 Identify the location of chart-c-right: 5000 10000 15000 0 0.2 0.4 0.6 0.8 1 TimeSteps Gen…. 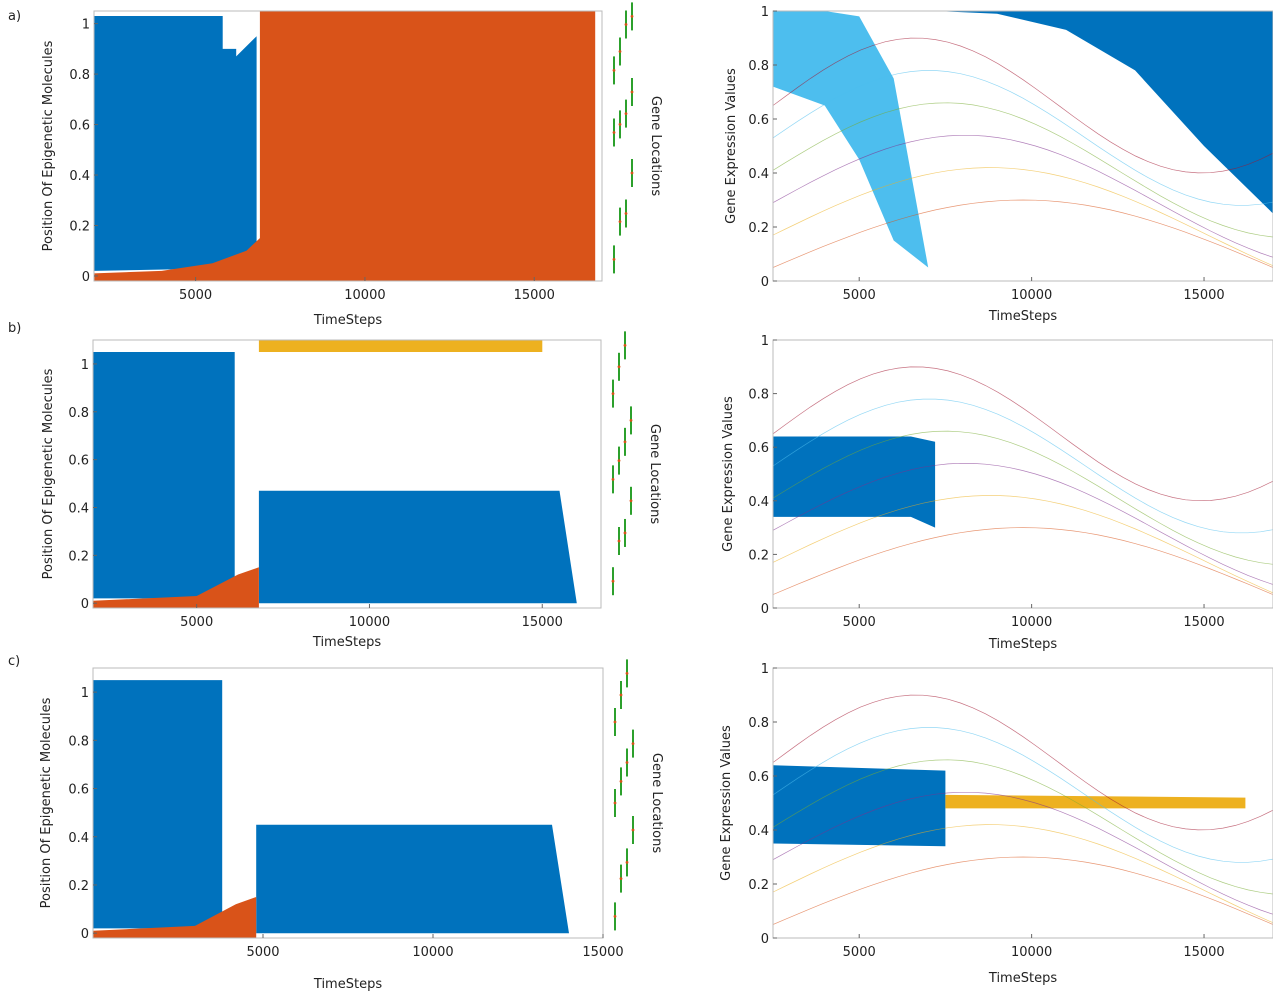
(996, 824).